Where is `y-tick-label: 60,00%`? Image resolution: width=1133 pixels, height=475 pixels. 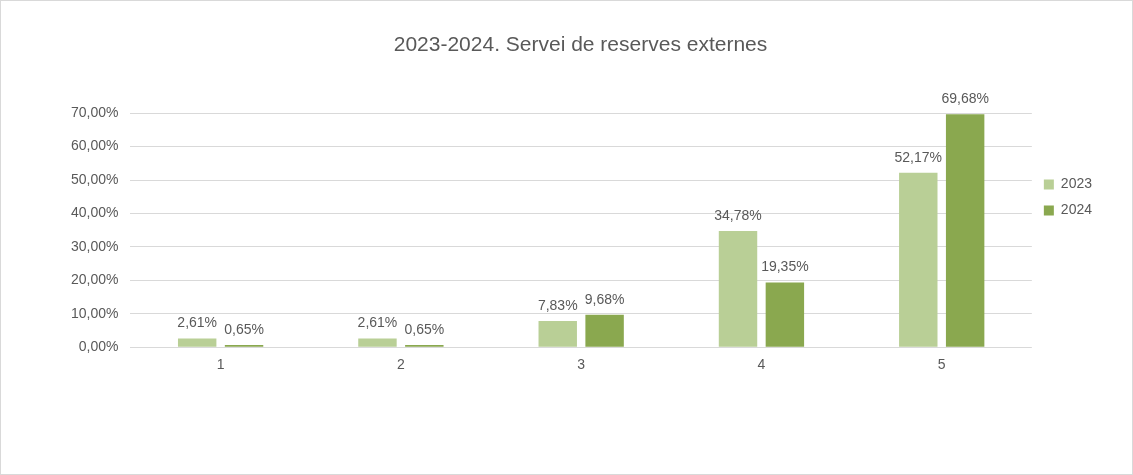
y-tick-label: 60,00% is located at coordinates (95, 145).